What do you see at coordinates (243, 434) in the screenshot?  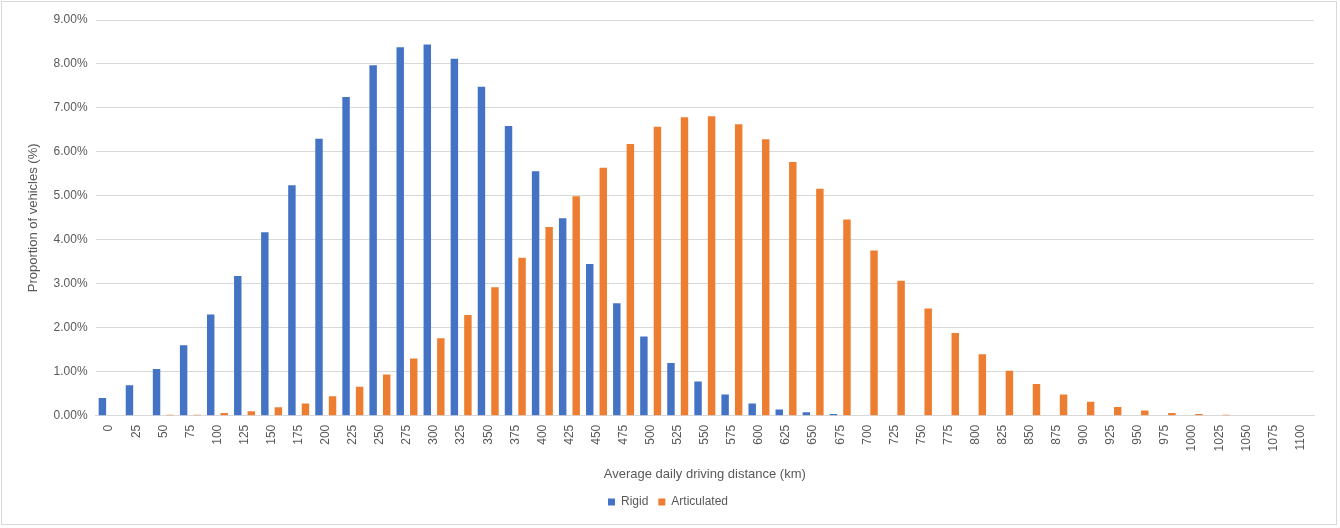 I see `x-tick-label: 125` at bounding box center [243, 434].